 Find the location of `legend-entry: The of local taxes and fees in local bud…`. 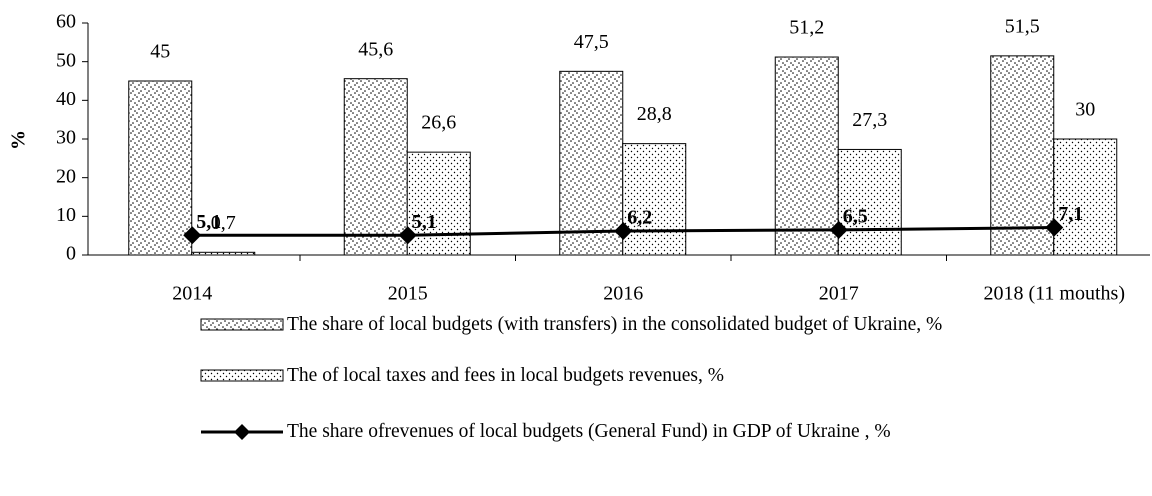

legend-entry: The of local taxes and fees in local bud… is located at coordinates (505, 375).